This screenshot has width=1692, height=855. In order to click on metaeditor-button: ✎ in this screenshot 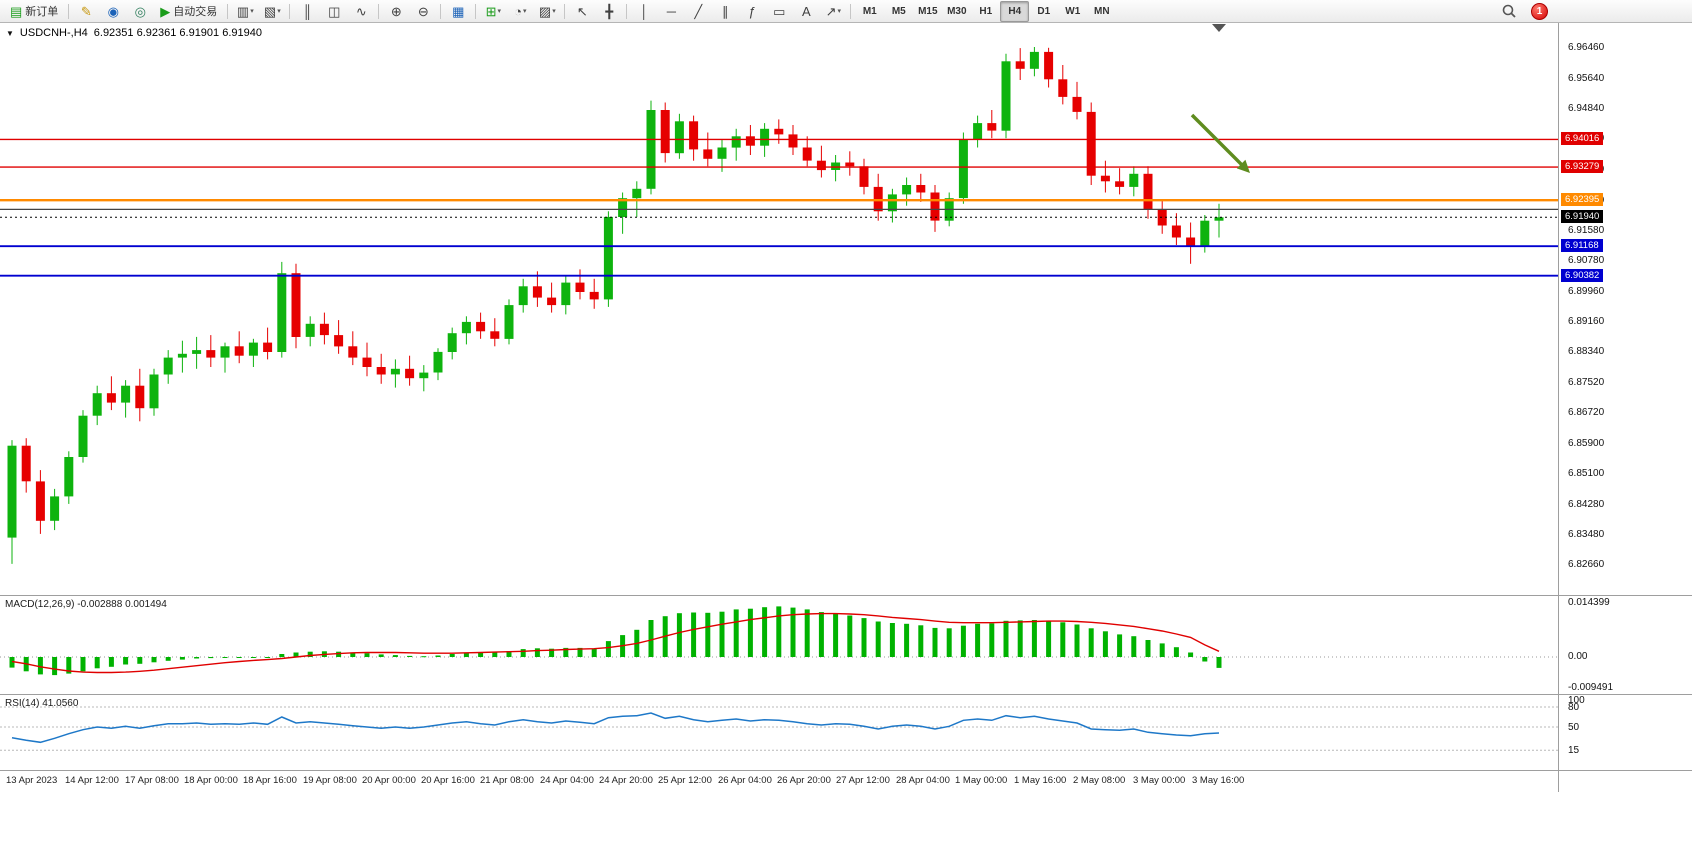, I will do `click(86, 11)`.